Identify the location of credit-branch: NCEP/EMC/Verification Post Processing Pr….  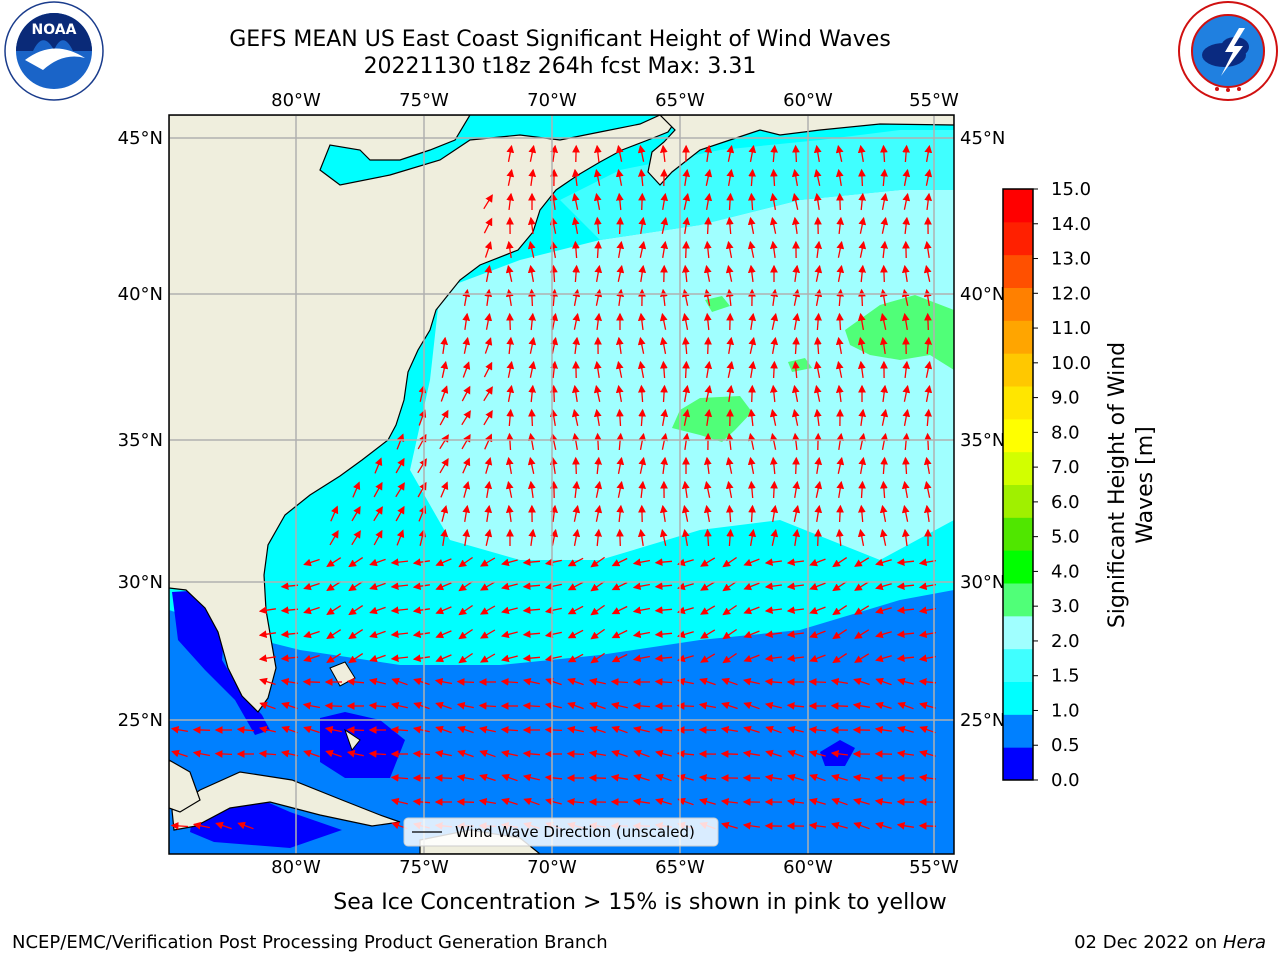
(310, 942).